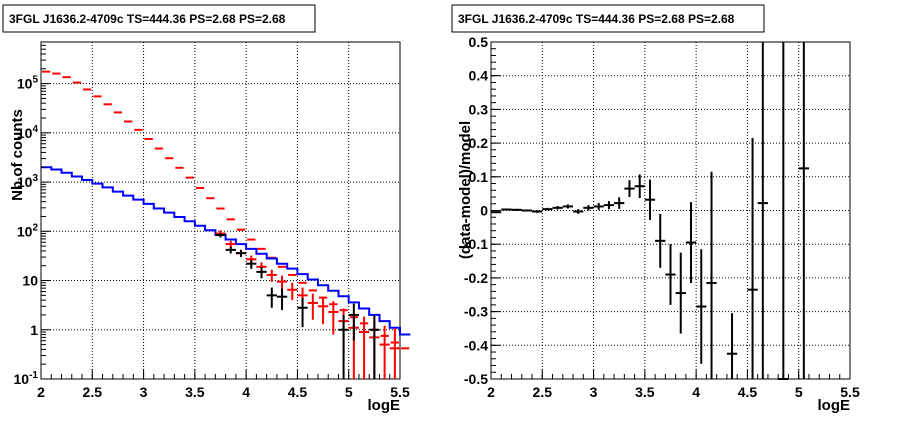  I want to click on left-y-tick-label: 1, so click(34, 330).